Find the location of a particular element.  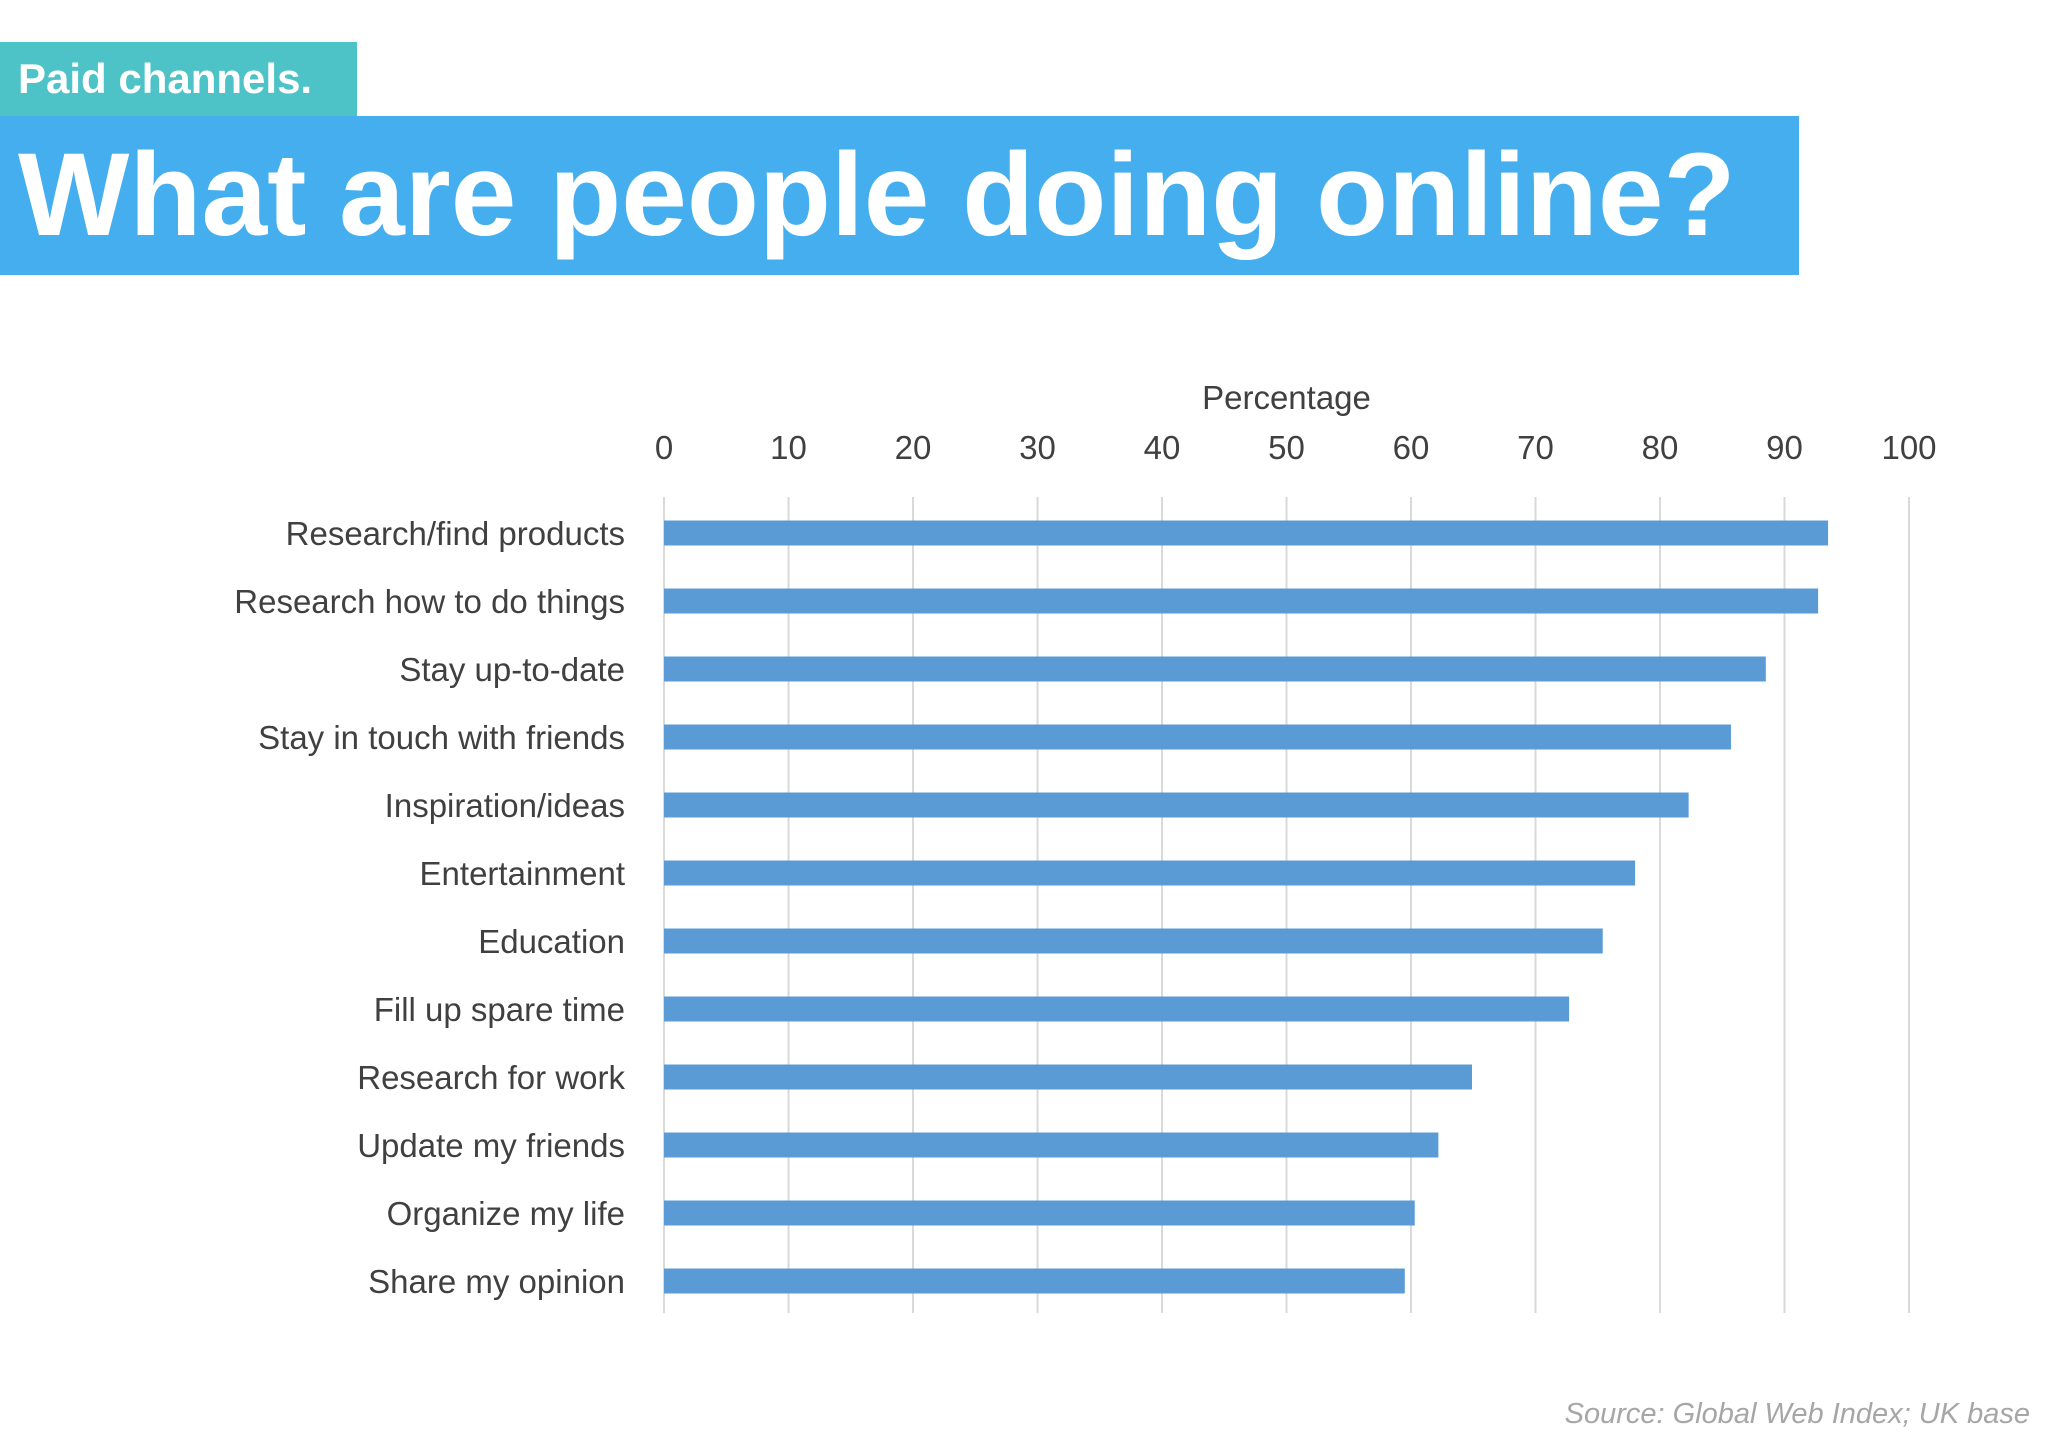

category-label: Research/find products is located at coordinates (455, 533).